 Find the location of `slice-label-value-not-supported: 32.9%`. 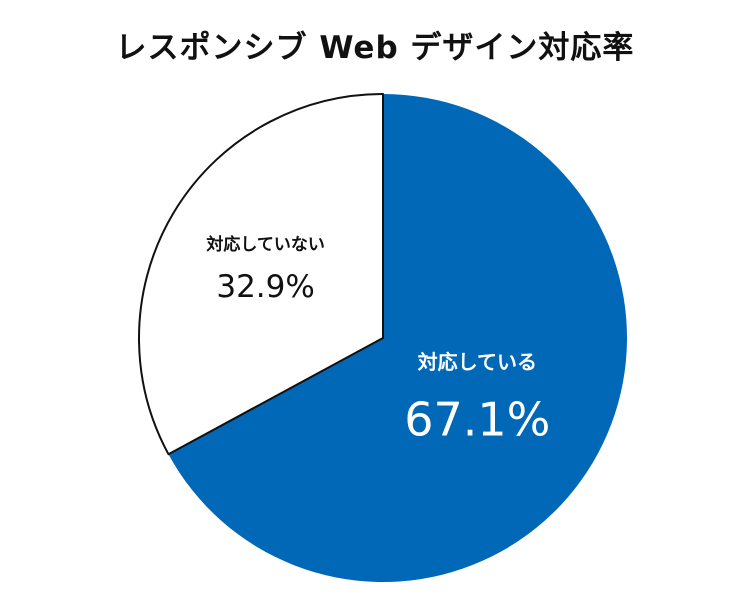

slice-label-value-not-supported: 32.9% is located at coordinates (265, 287).